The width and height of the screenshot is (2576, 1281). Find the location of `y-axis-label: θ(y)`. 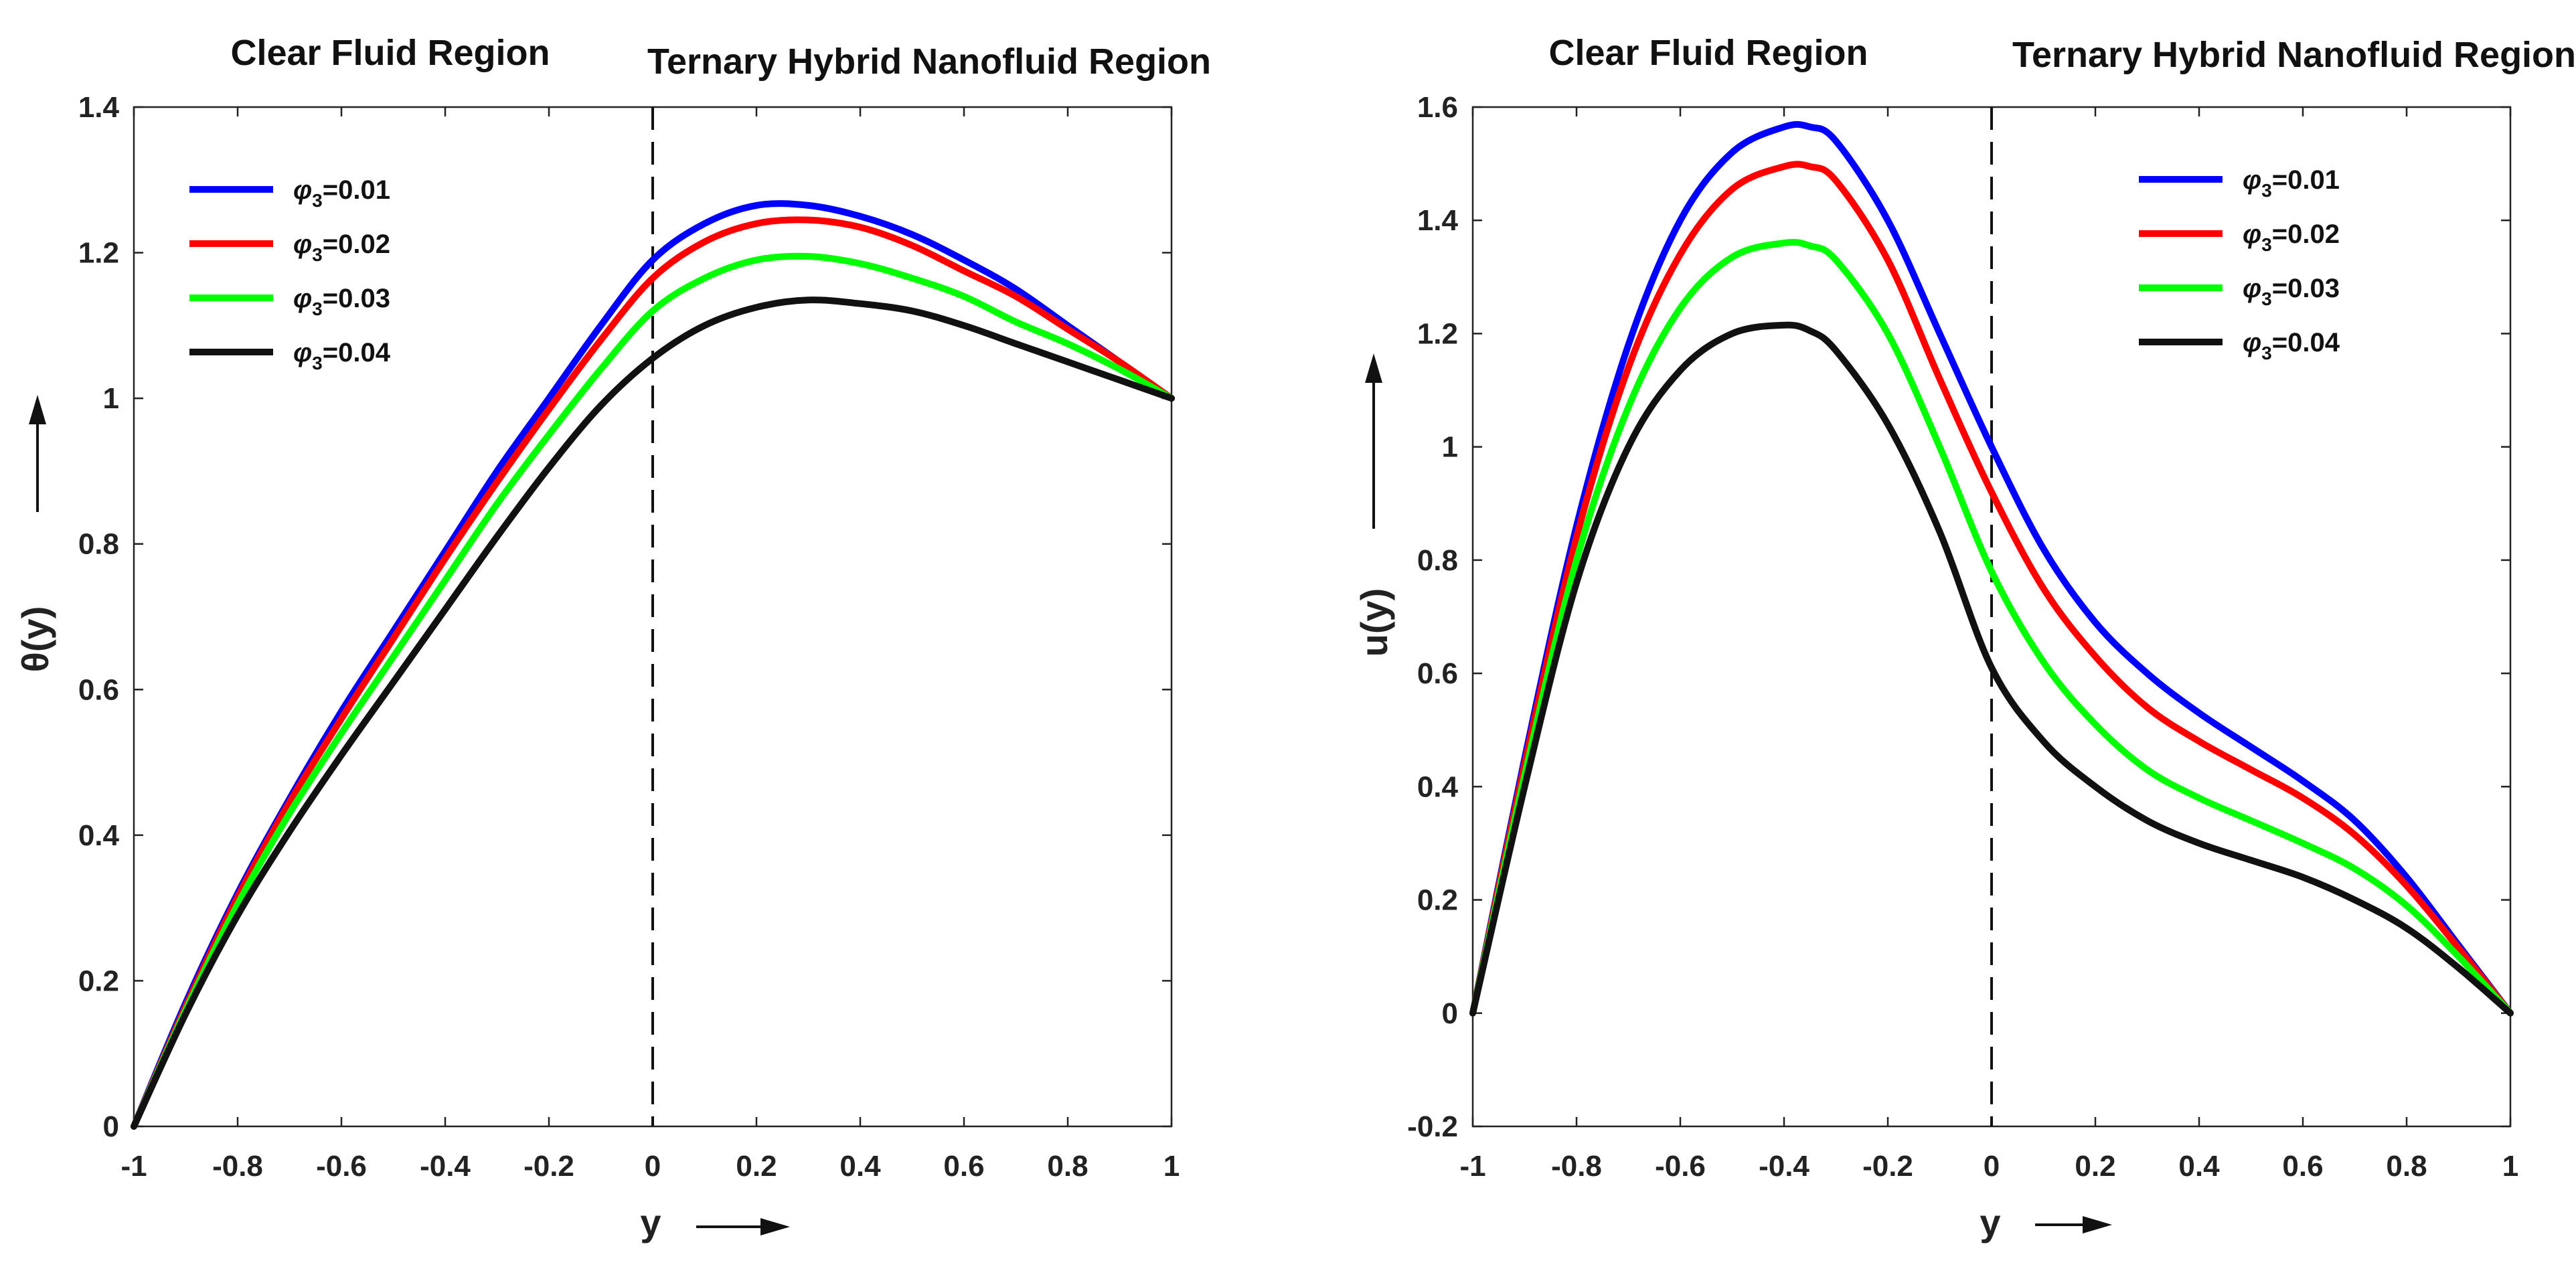

y-axis-label: θ(y) is located at coordinates (35, 639).